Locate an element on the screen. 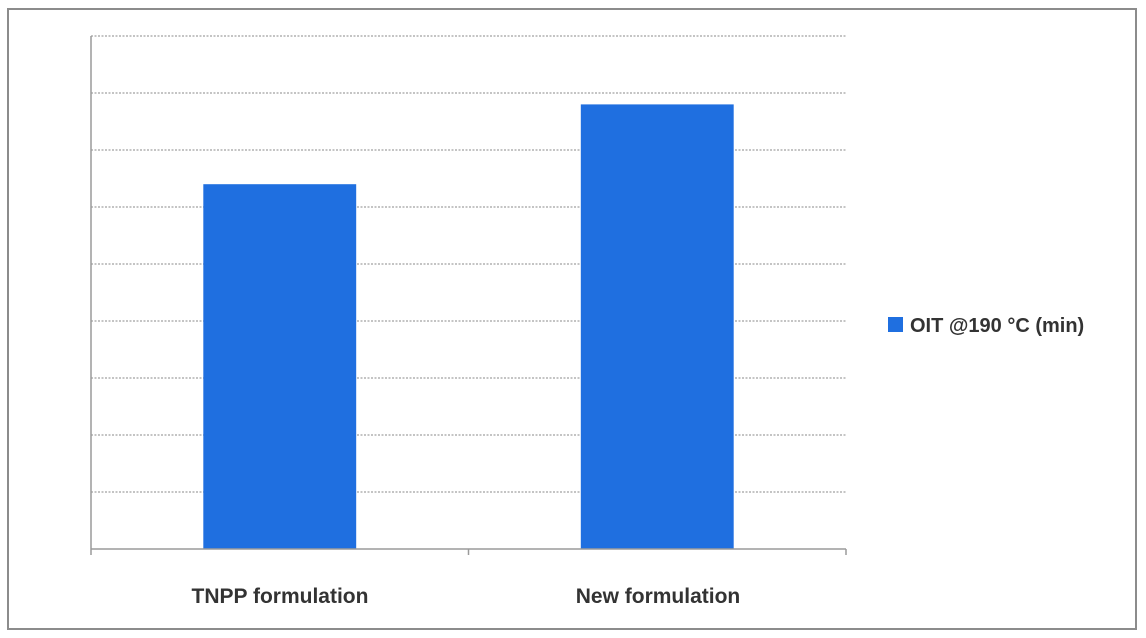  category-label-tnpp: TNPP formulation is located at coordinates (280, 596).